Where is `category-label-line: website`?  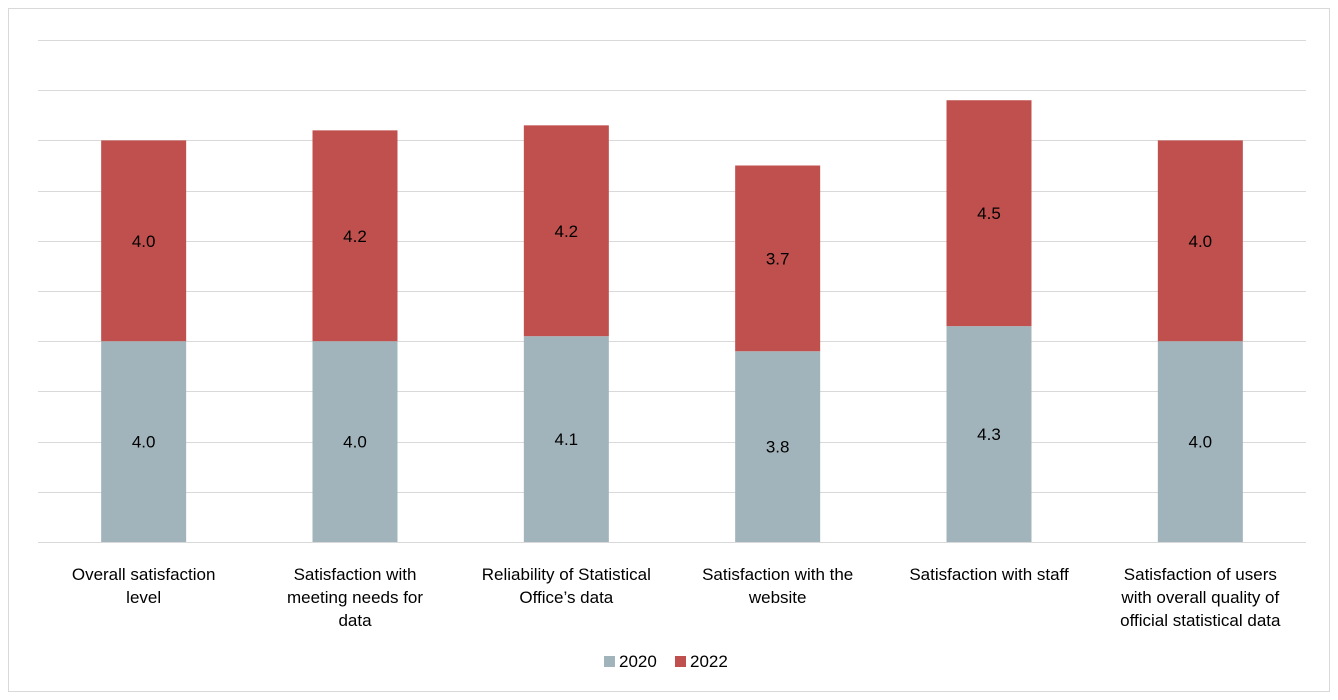 category-label-line: website is located at coordinates (777, 597).